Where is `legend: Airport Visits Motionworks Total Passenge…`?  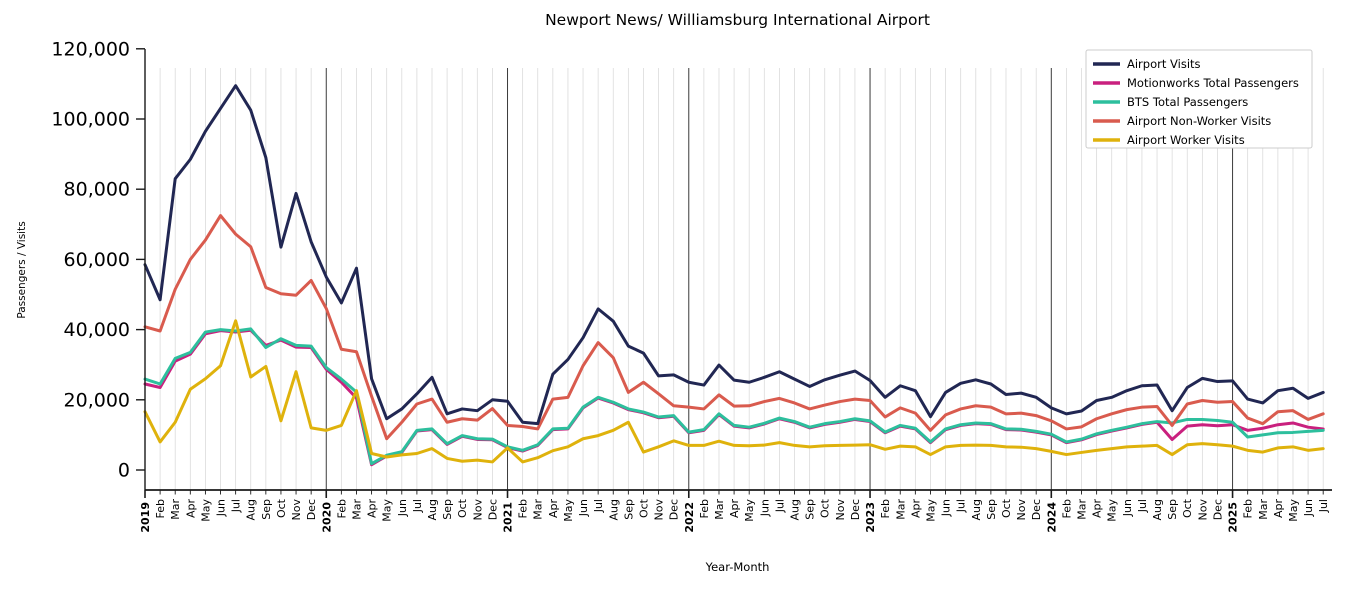
legend: Airport Visits Motionworks Total Passenge… is located at coordinates (1199, 99).